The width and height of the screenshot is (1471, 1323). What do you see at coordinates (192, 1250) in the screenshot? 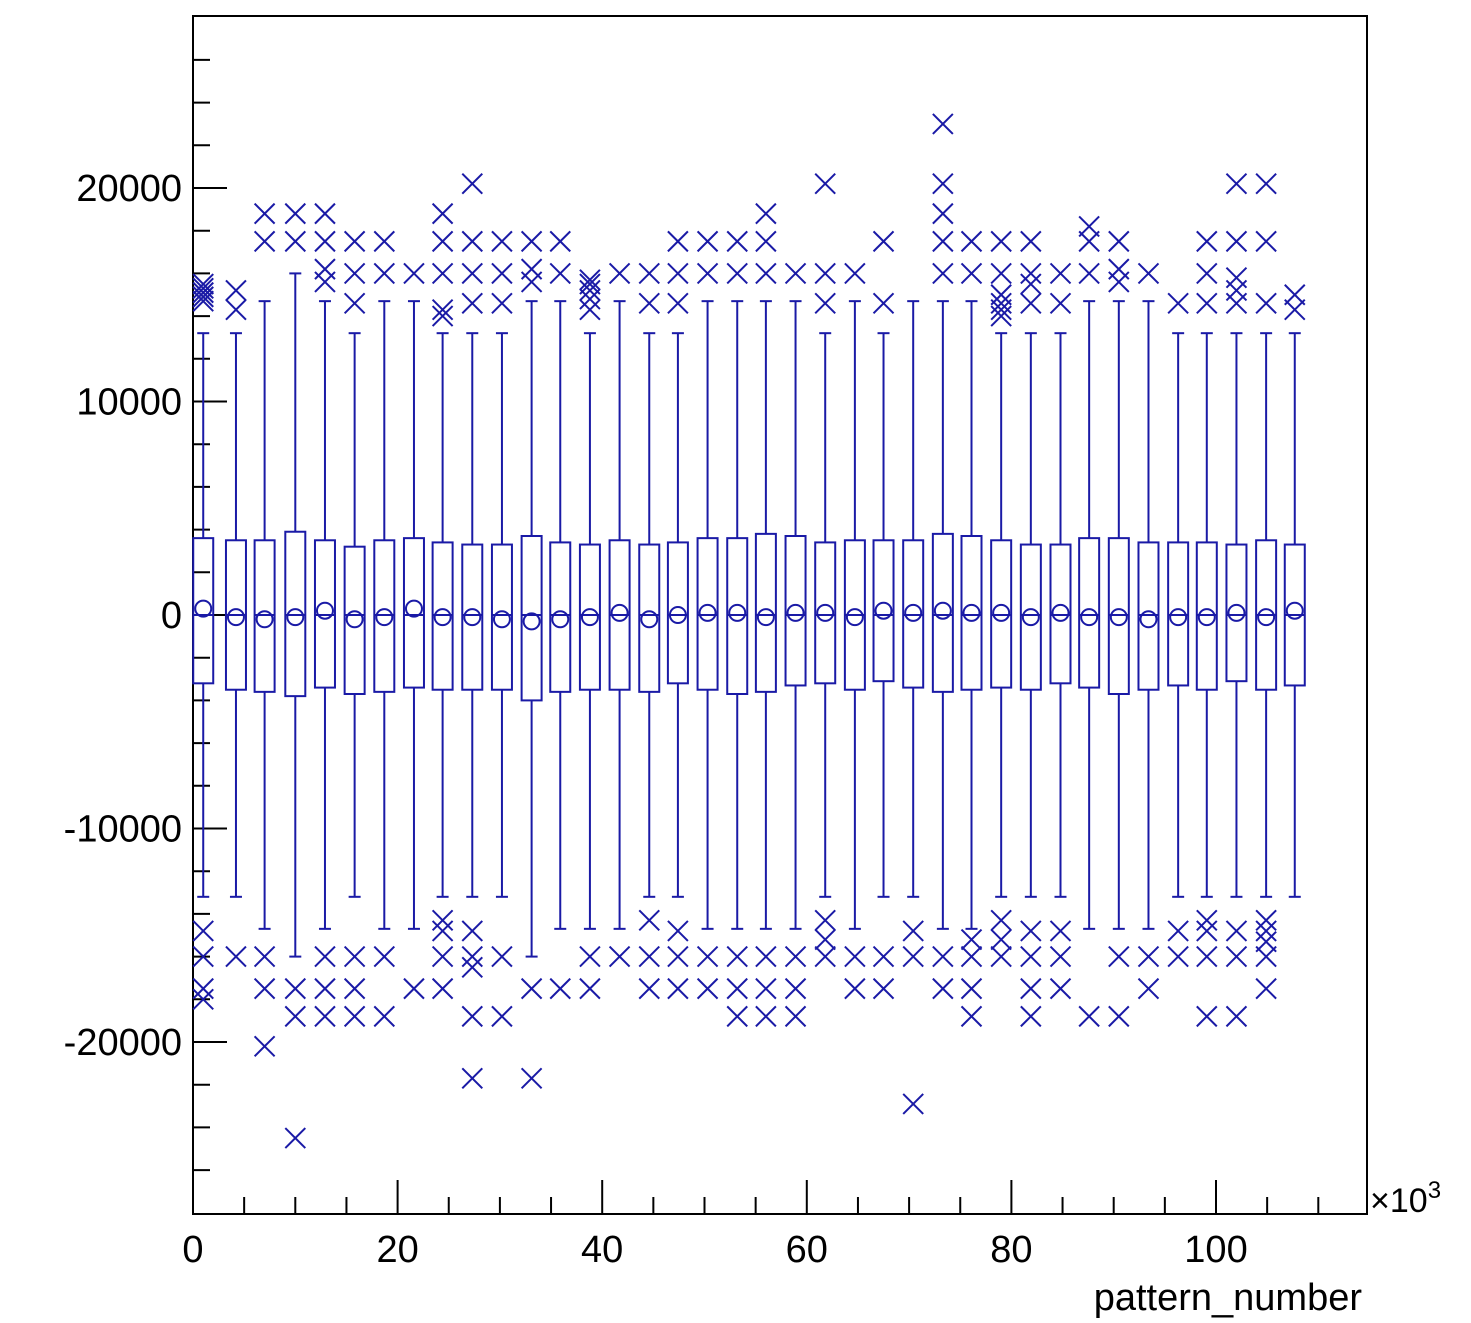
I see `x-tick-label: 0` at bounding box center [192, 1250].